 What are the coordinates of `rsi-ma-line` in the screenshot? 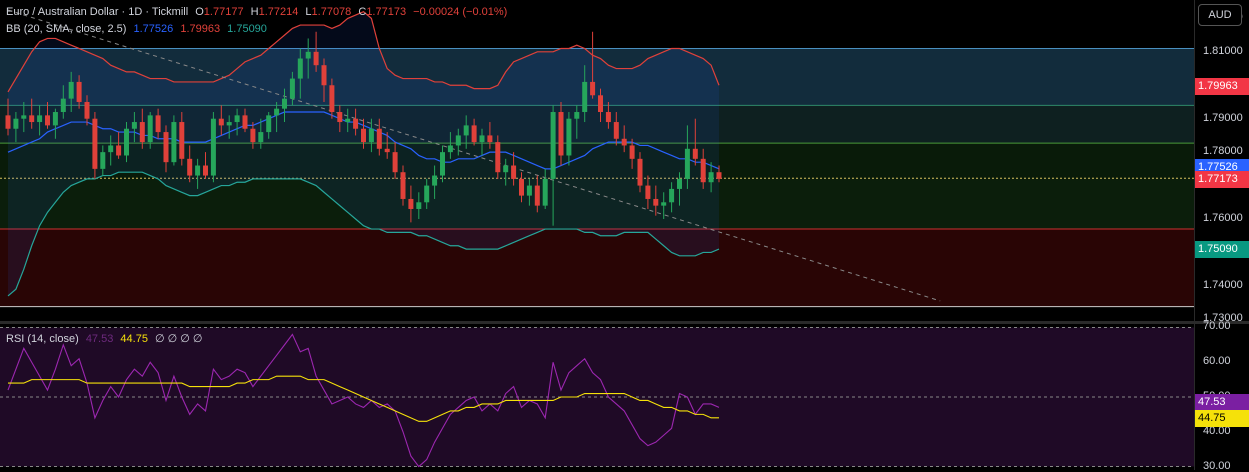 It's located at (363, 398).